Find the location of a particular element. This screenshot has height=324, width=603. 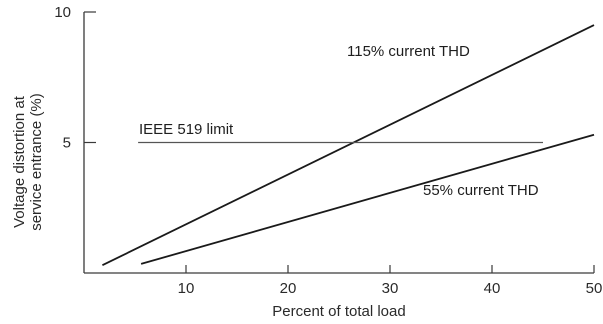

x-tick-label-10: 10 is located at coordinates (186, 288).